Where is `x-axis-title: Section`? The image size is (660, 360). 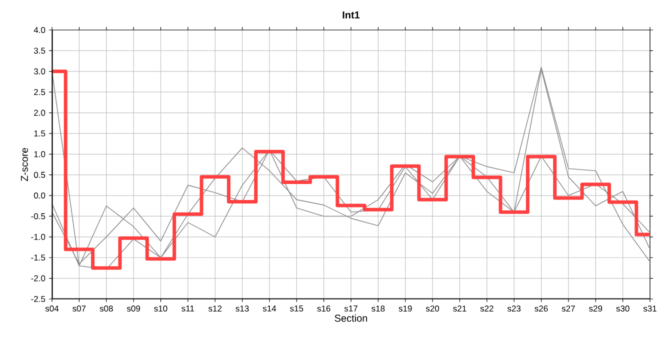 x-axis-title: Section is located at coordinates (351, 318).